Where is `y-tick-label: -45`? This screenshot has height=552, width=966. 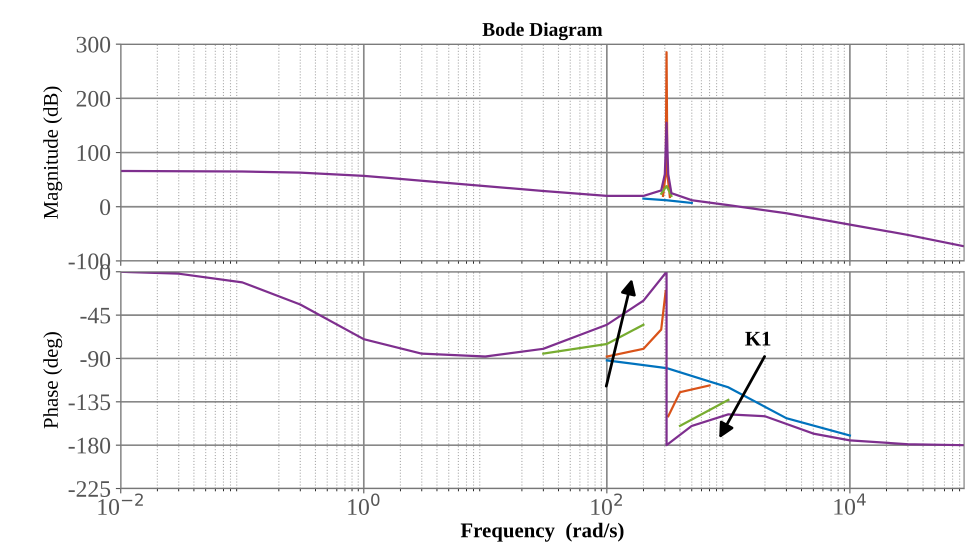
y-tick-label: -45 is located at coordinates (95, 316).